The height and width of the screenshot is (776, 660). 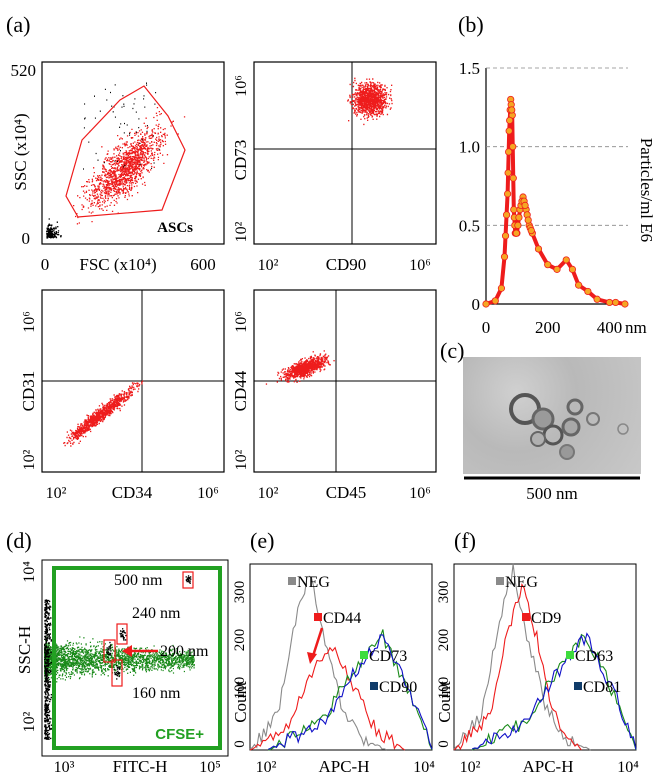 What do you see at coordinates (24, 650) in the screenshot?
I see `d-ylabel: SSC-H` at bounding box center [24, 650].